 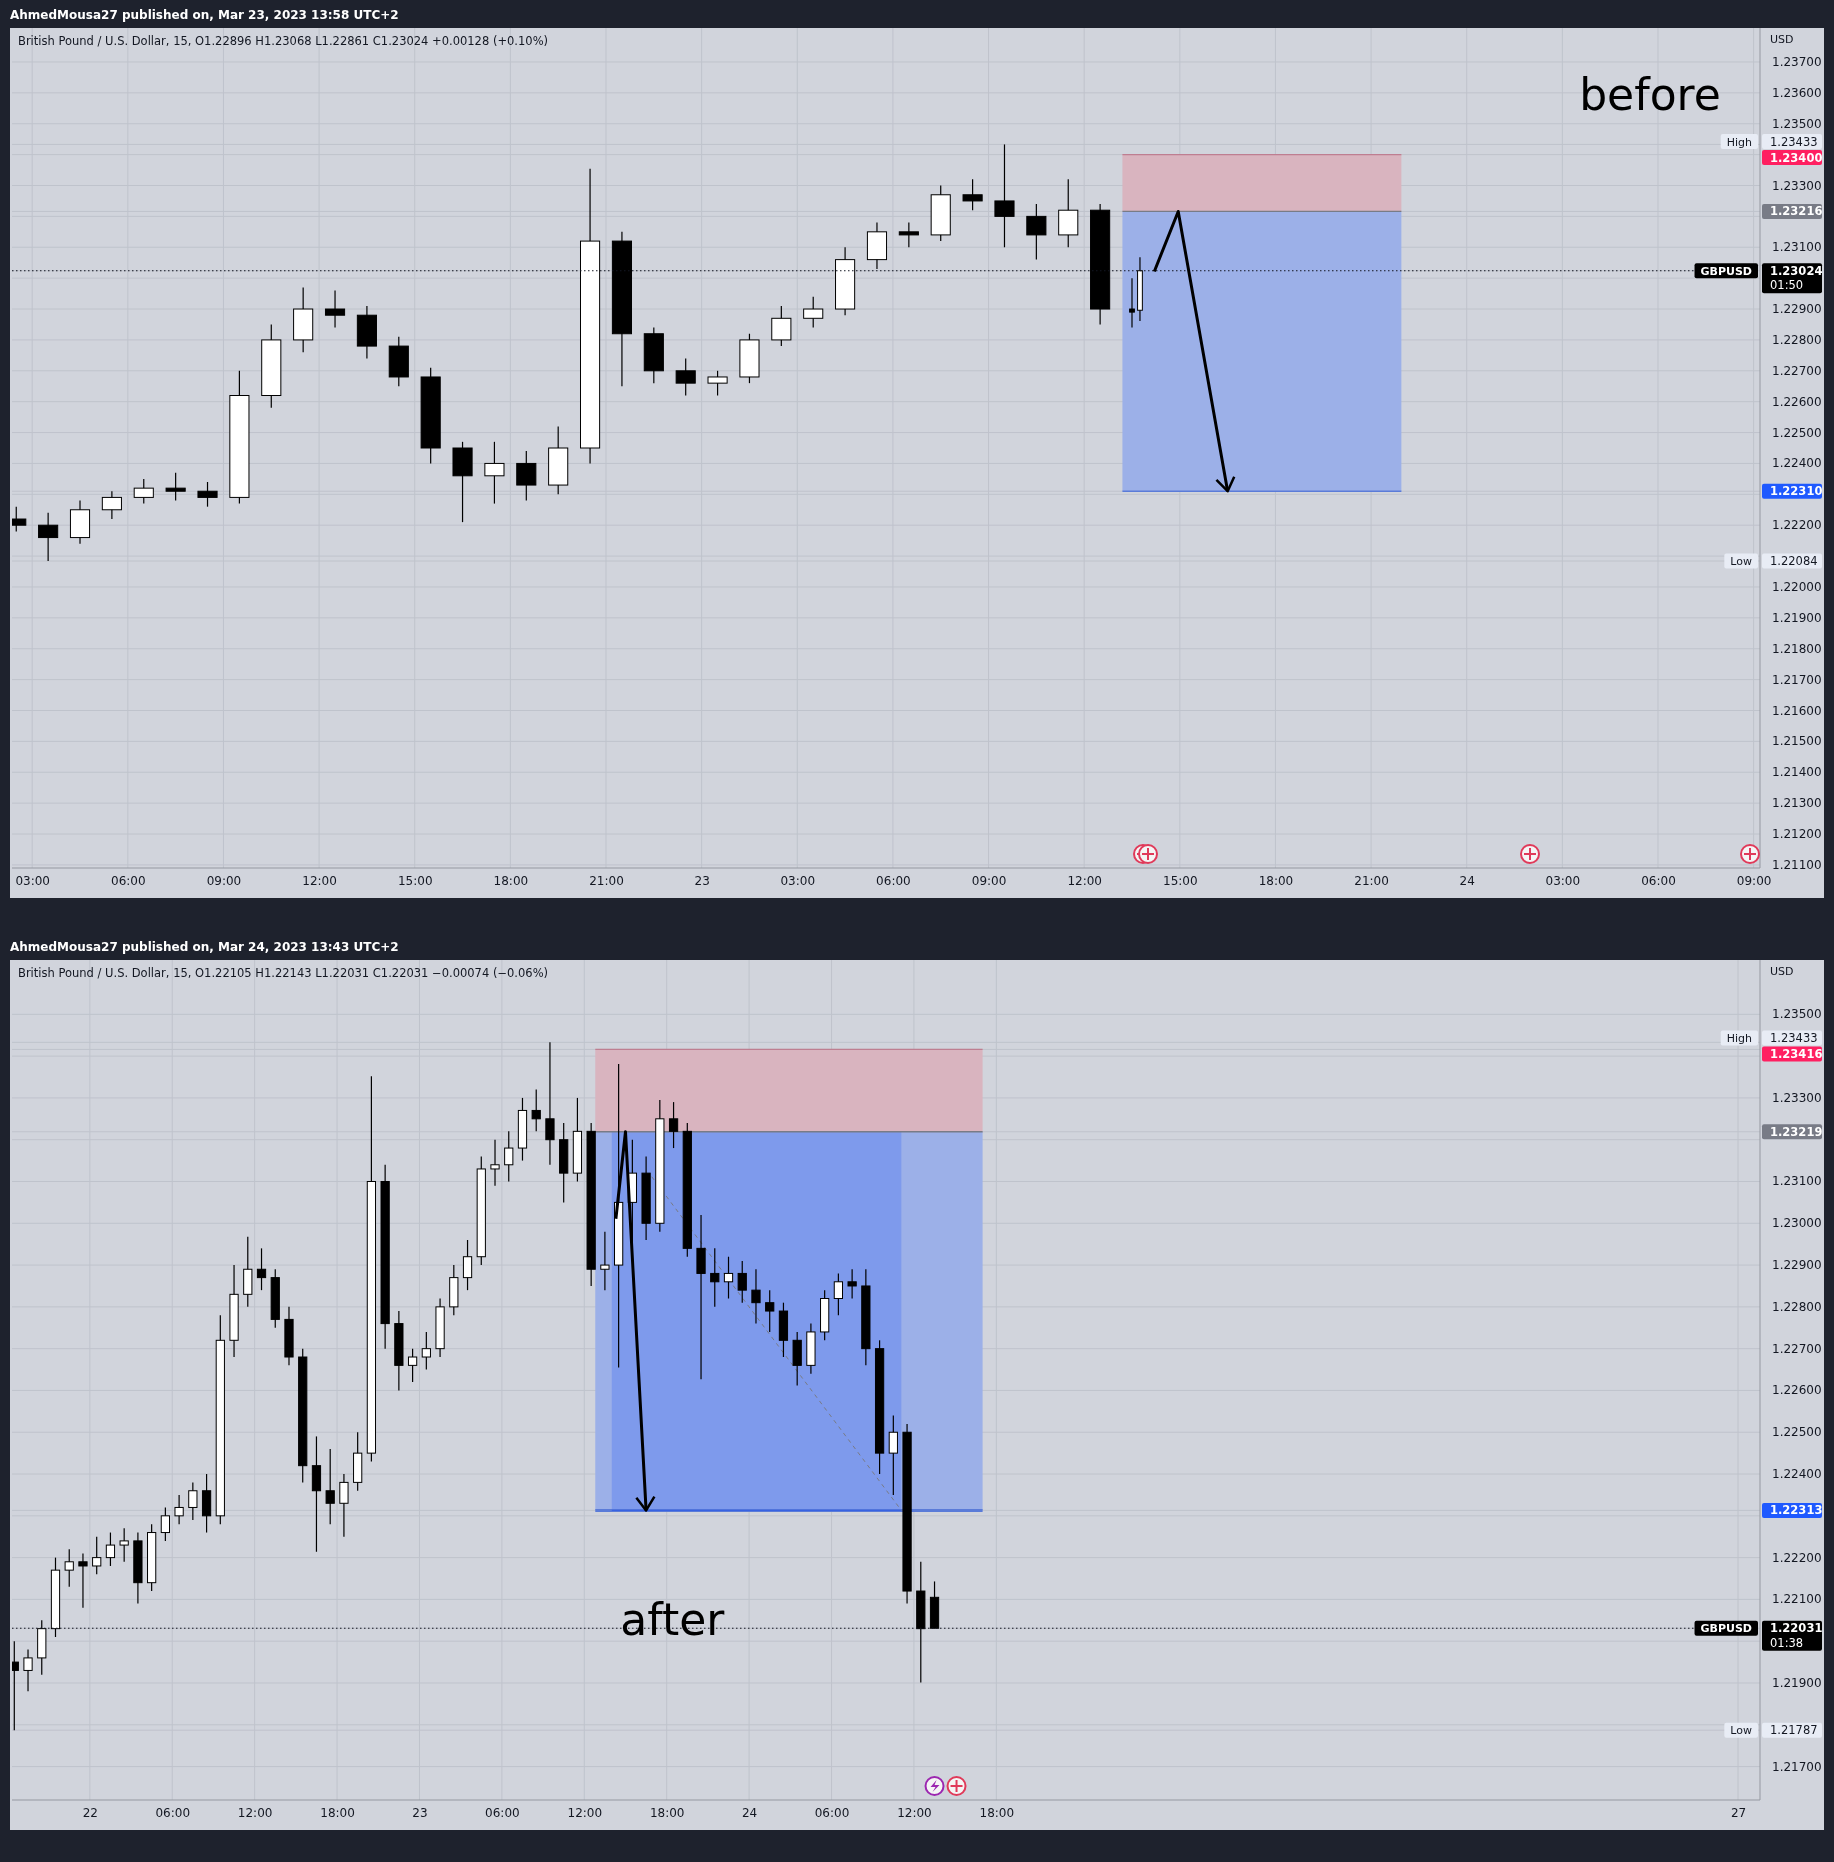 What do you see at coordinates (1650, 94) in the screenshot?
I see `annotation: before` at bounding box center [1650, 94].